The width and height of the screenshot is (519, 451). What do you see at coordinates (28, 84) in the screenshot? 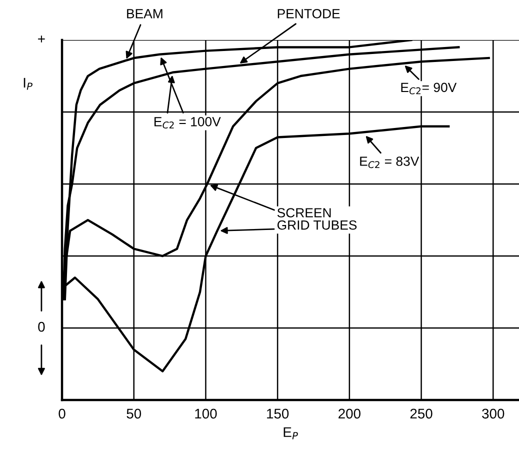
I see `y-axis-title: I$_{P}$` at bounding box center [28, 84].